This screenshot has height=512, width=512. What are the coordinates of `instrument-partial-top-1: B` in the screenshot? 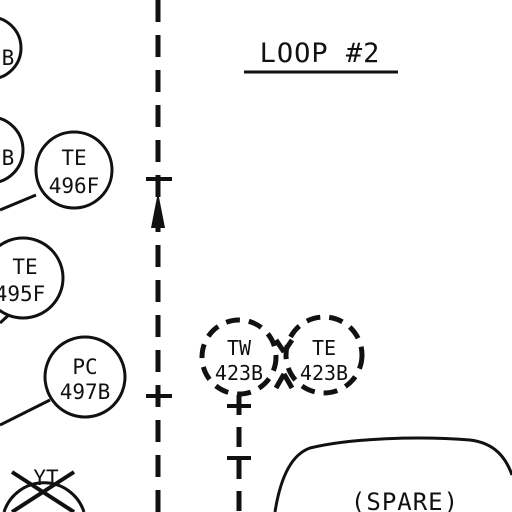 It's located at (11, 48).